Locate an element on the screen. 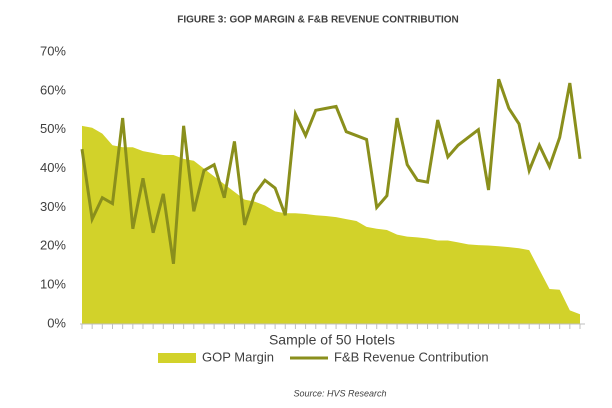  y-tick-label: 0% is located at coordinates (56, 322).